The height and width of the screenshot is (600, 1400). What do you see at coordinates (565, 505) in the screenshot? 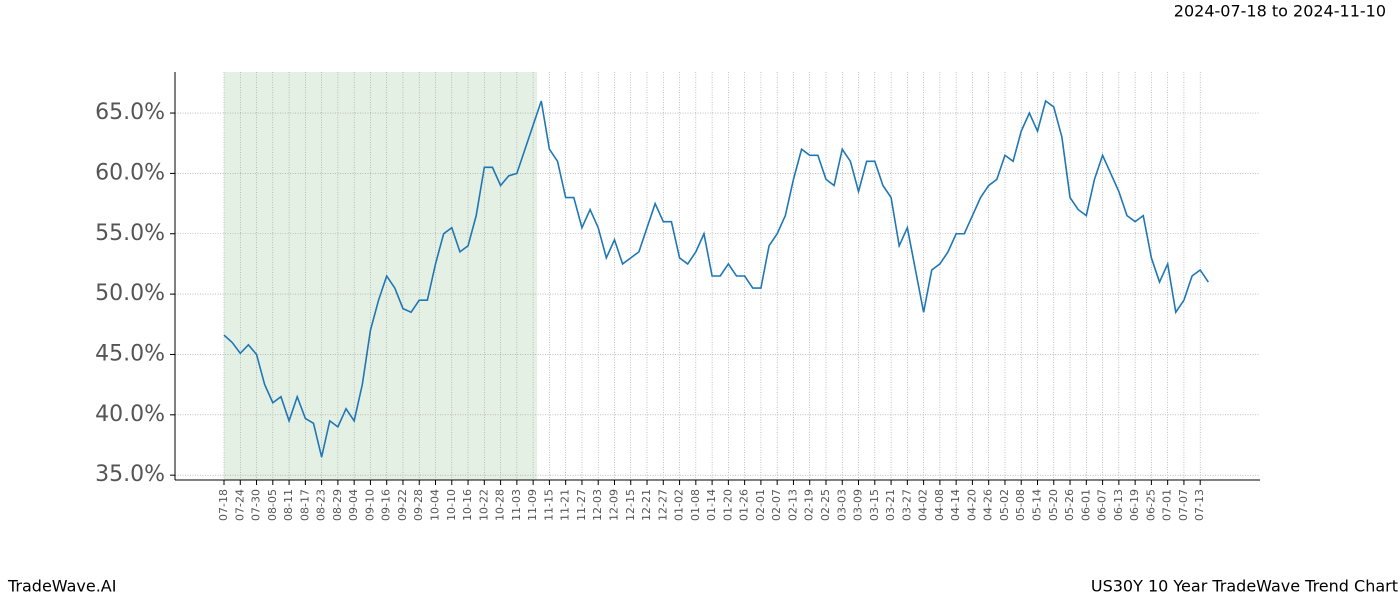
I see `x-tick-label: 11-21` at bounding box center [565, 505].